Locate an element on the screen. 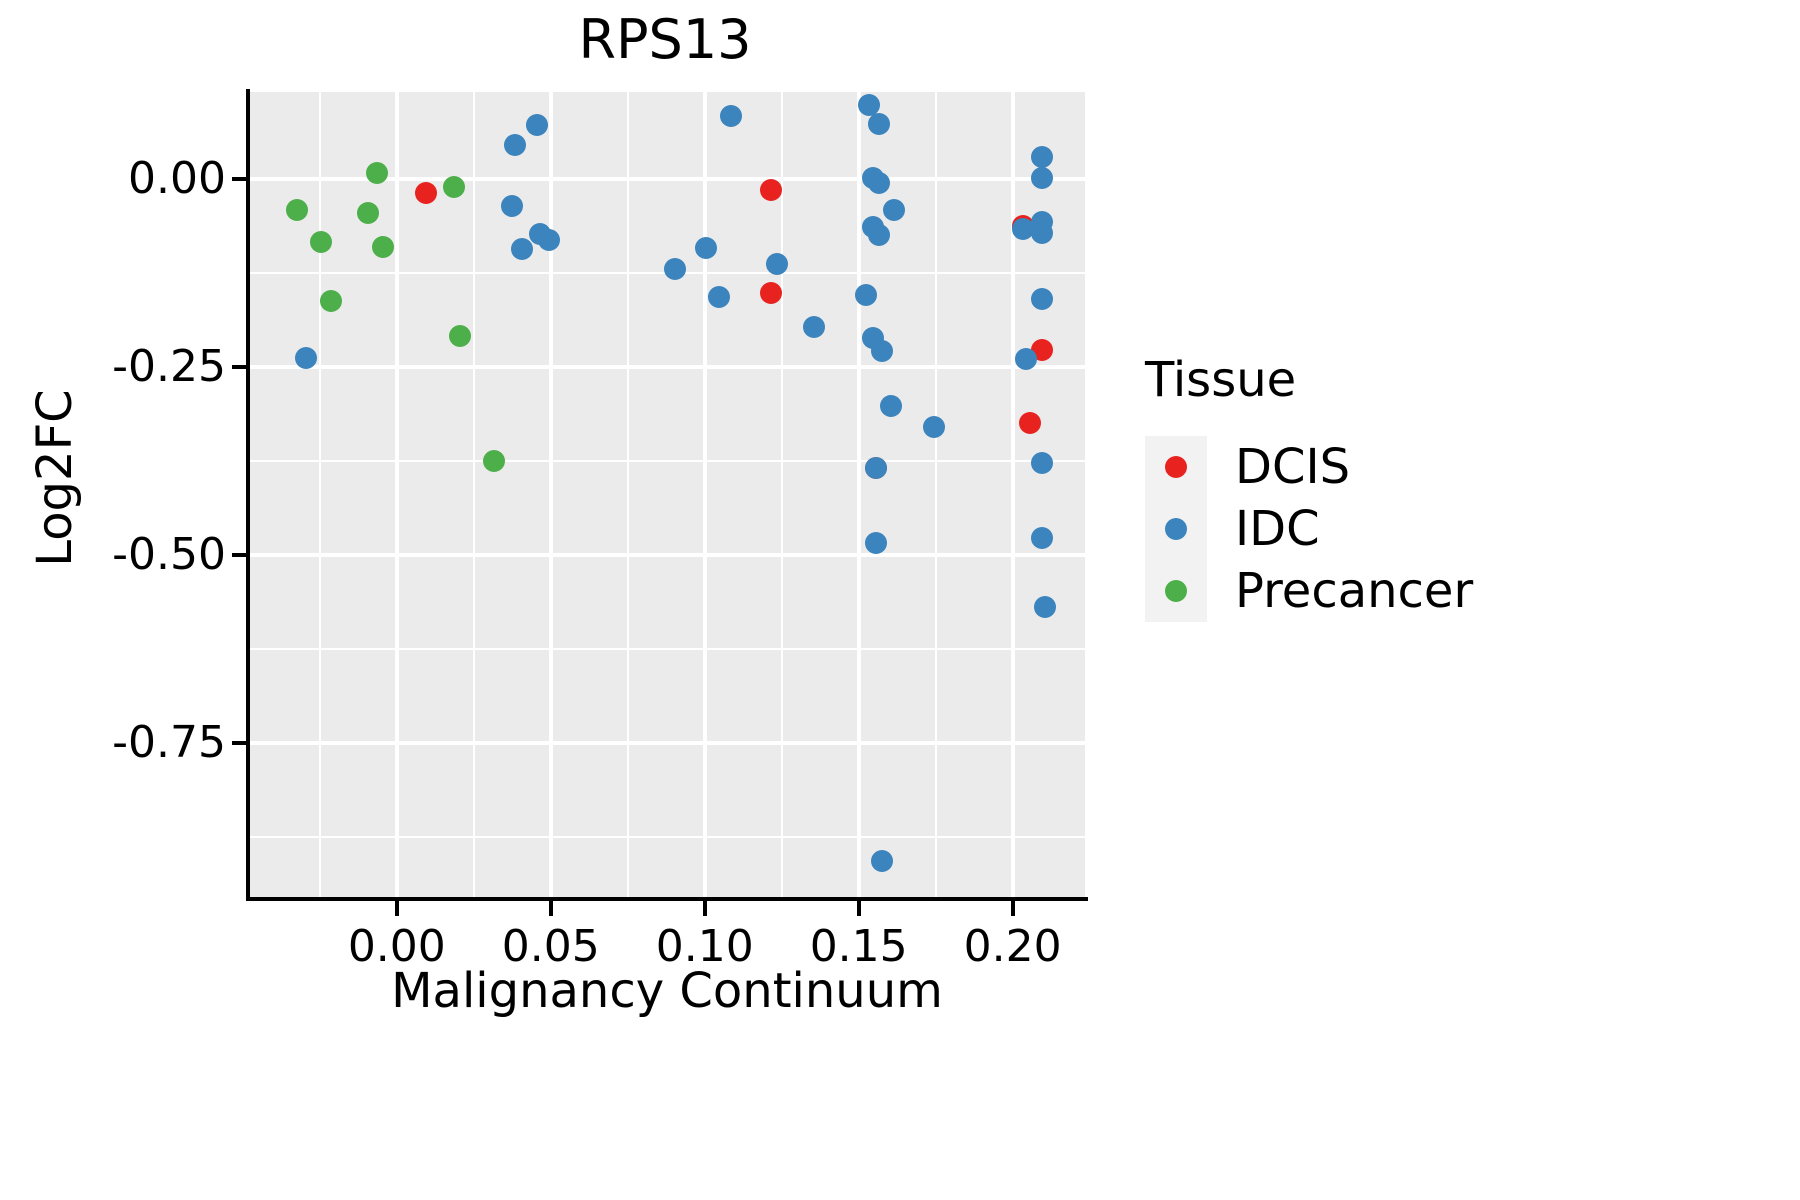 This screenshot has height=1200, width=1800. y-axis-line is located at coordinates (248, 494).